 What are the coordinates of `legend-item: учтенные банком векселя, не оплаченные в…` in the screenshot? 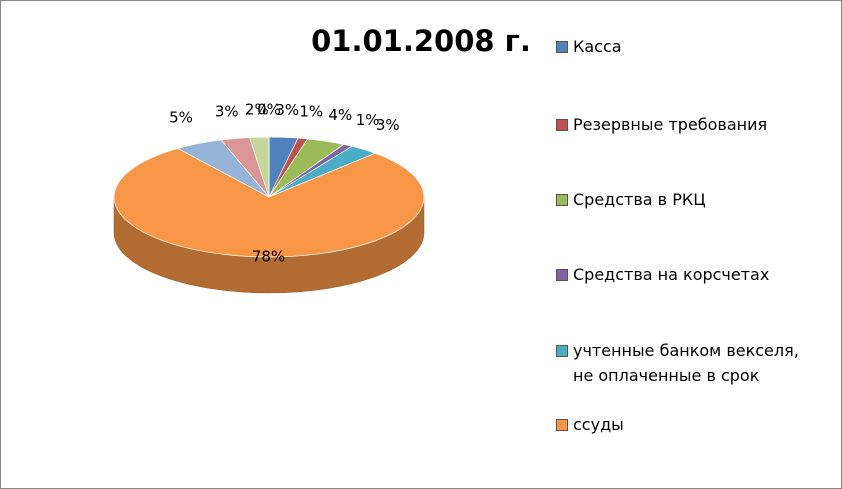 It's located at (681, 363).